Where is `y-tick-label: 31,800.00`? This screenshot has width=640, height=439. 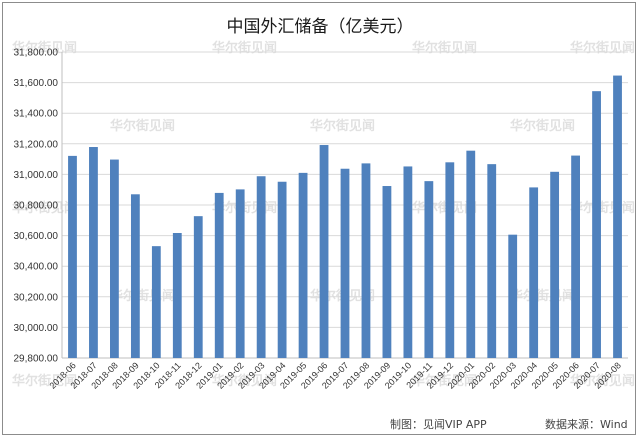
y-tick-label: 31,800.00 is located at coordinates (36, 53).